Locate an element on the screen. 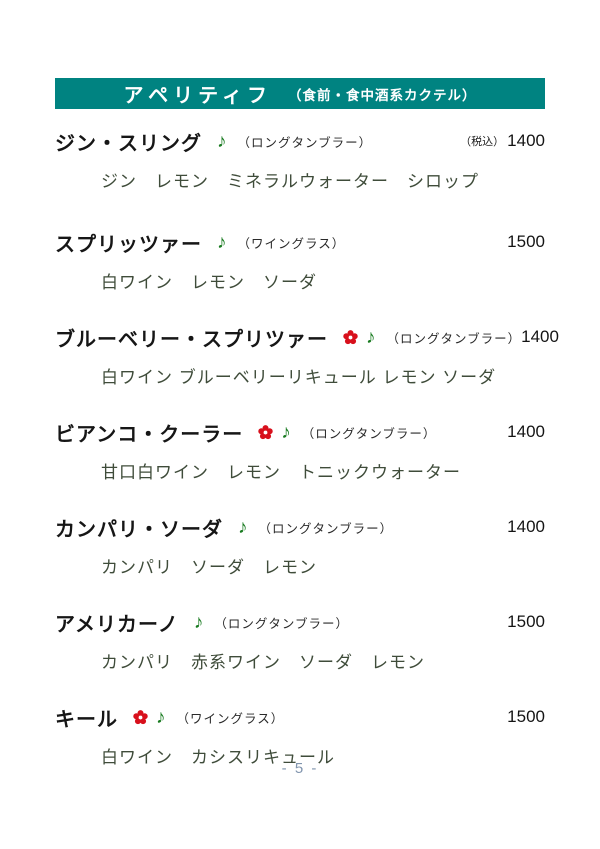 This screenshot has height=849, width=600. ingredients-line: 白ワイン レモン ソーダ is located at coordinates (209, 282).